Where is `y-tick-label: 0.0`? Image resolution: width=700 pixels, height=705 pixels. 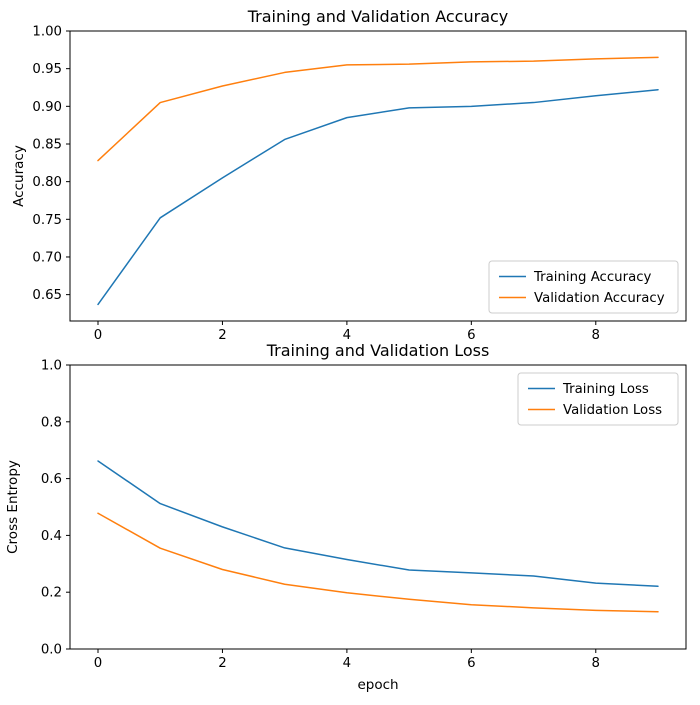 y-tick-label: 0.0 is located at coordinates (51, 650).